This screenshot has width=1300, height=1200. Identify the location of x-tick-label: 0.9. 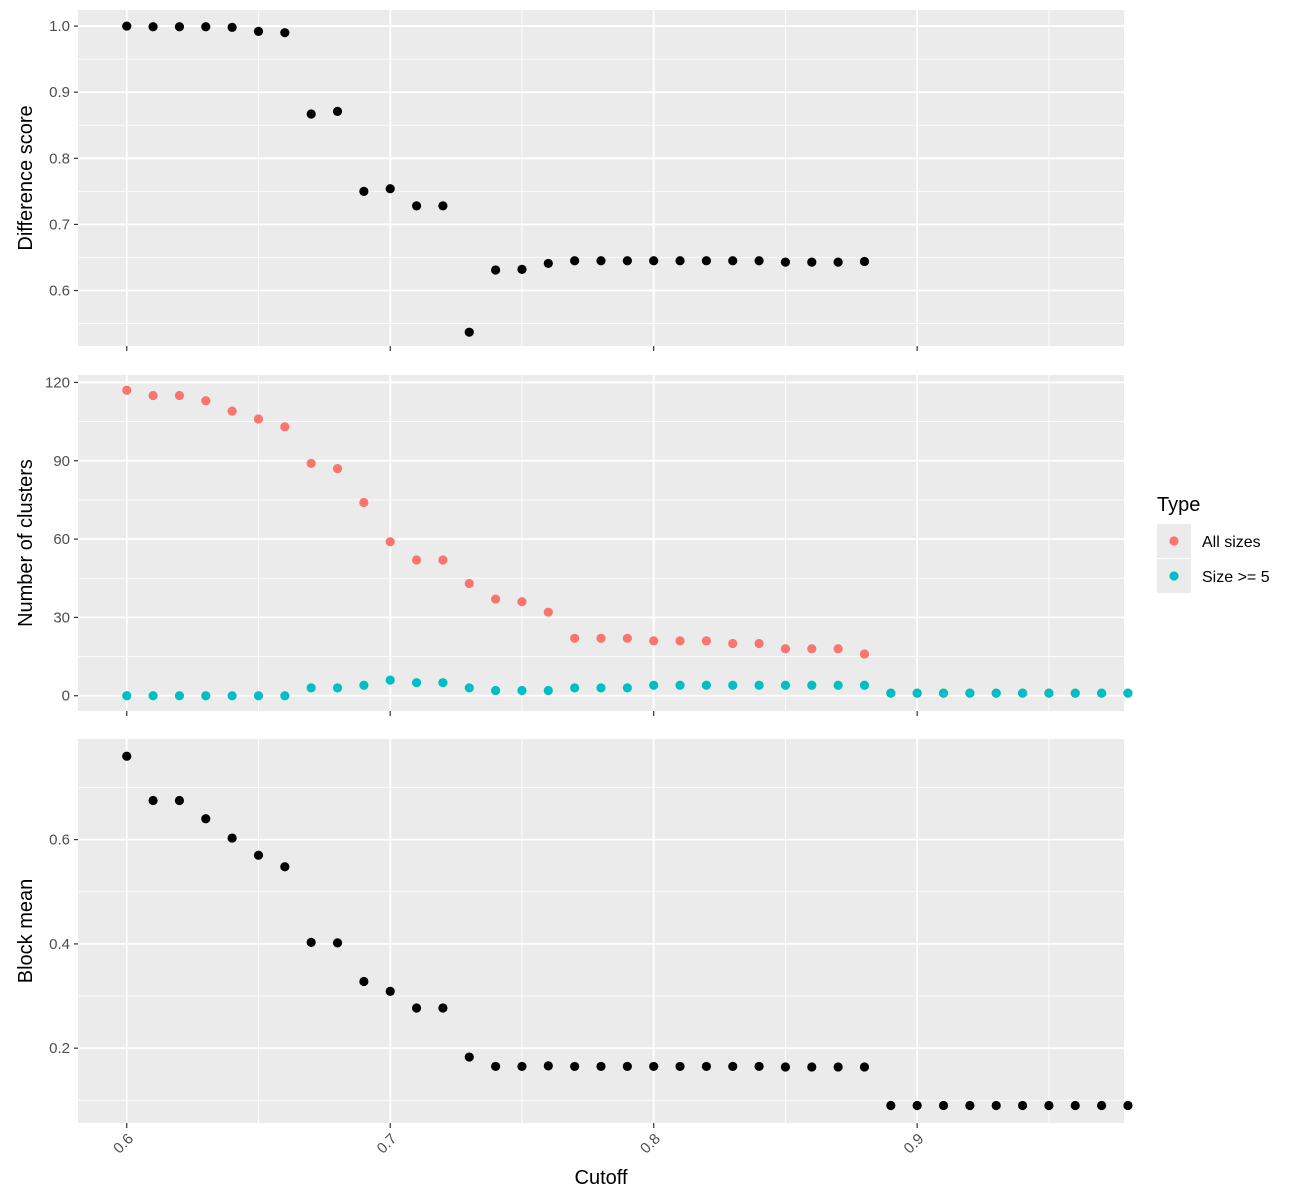
(914, 1143).